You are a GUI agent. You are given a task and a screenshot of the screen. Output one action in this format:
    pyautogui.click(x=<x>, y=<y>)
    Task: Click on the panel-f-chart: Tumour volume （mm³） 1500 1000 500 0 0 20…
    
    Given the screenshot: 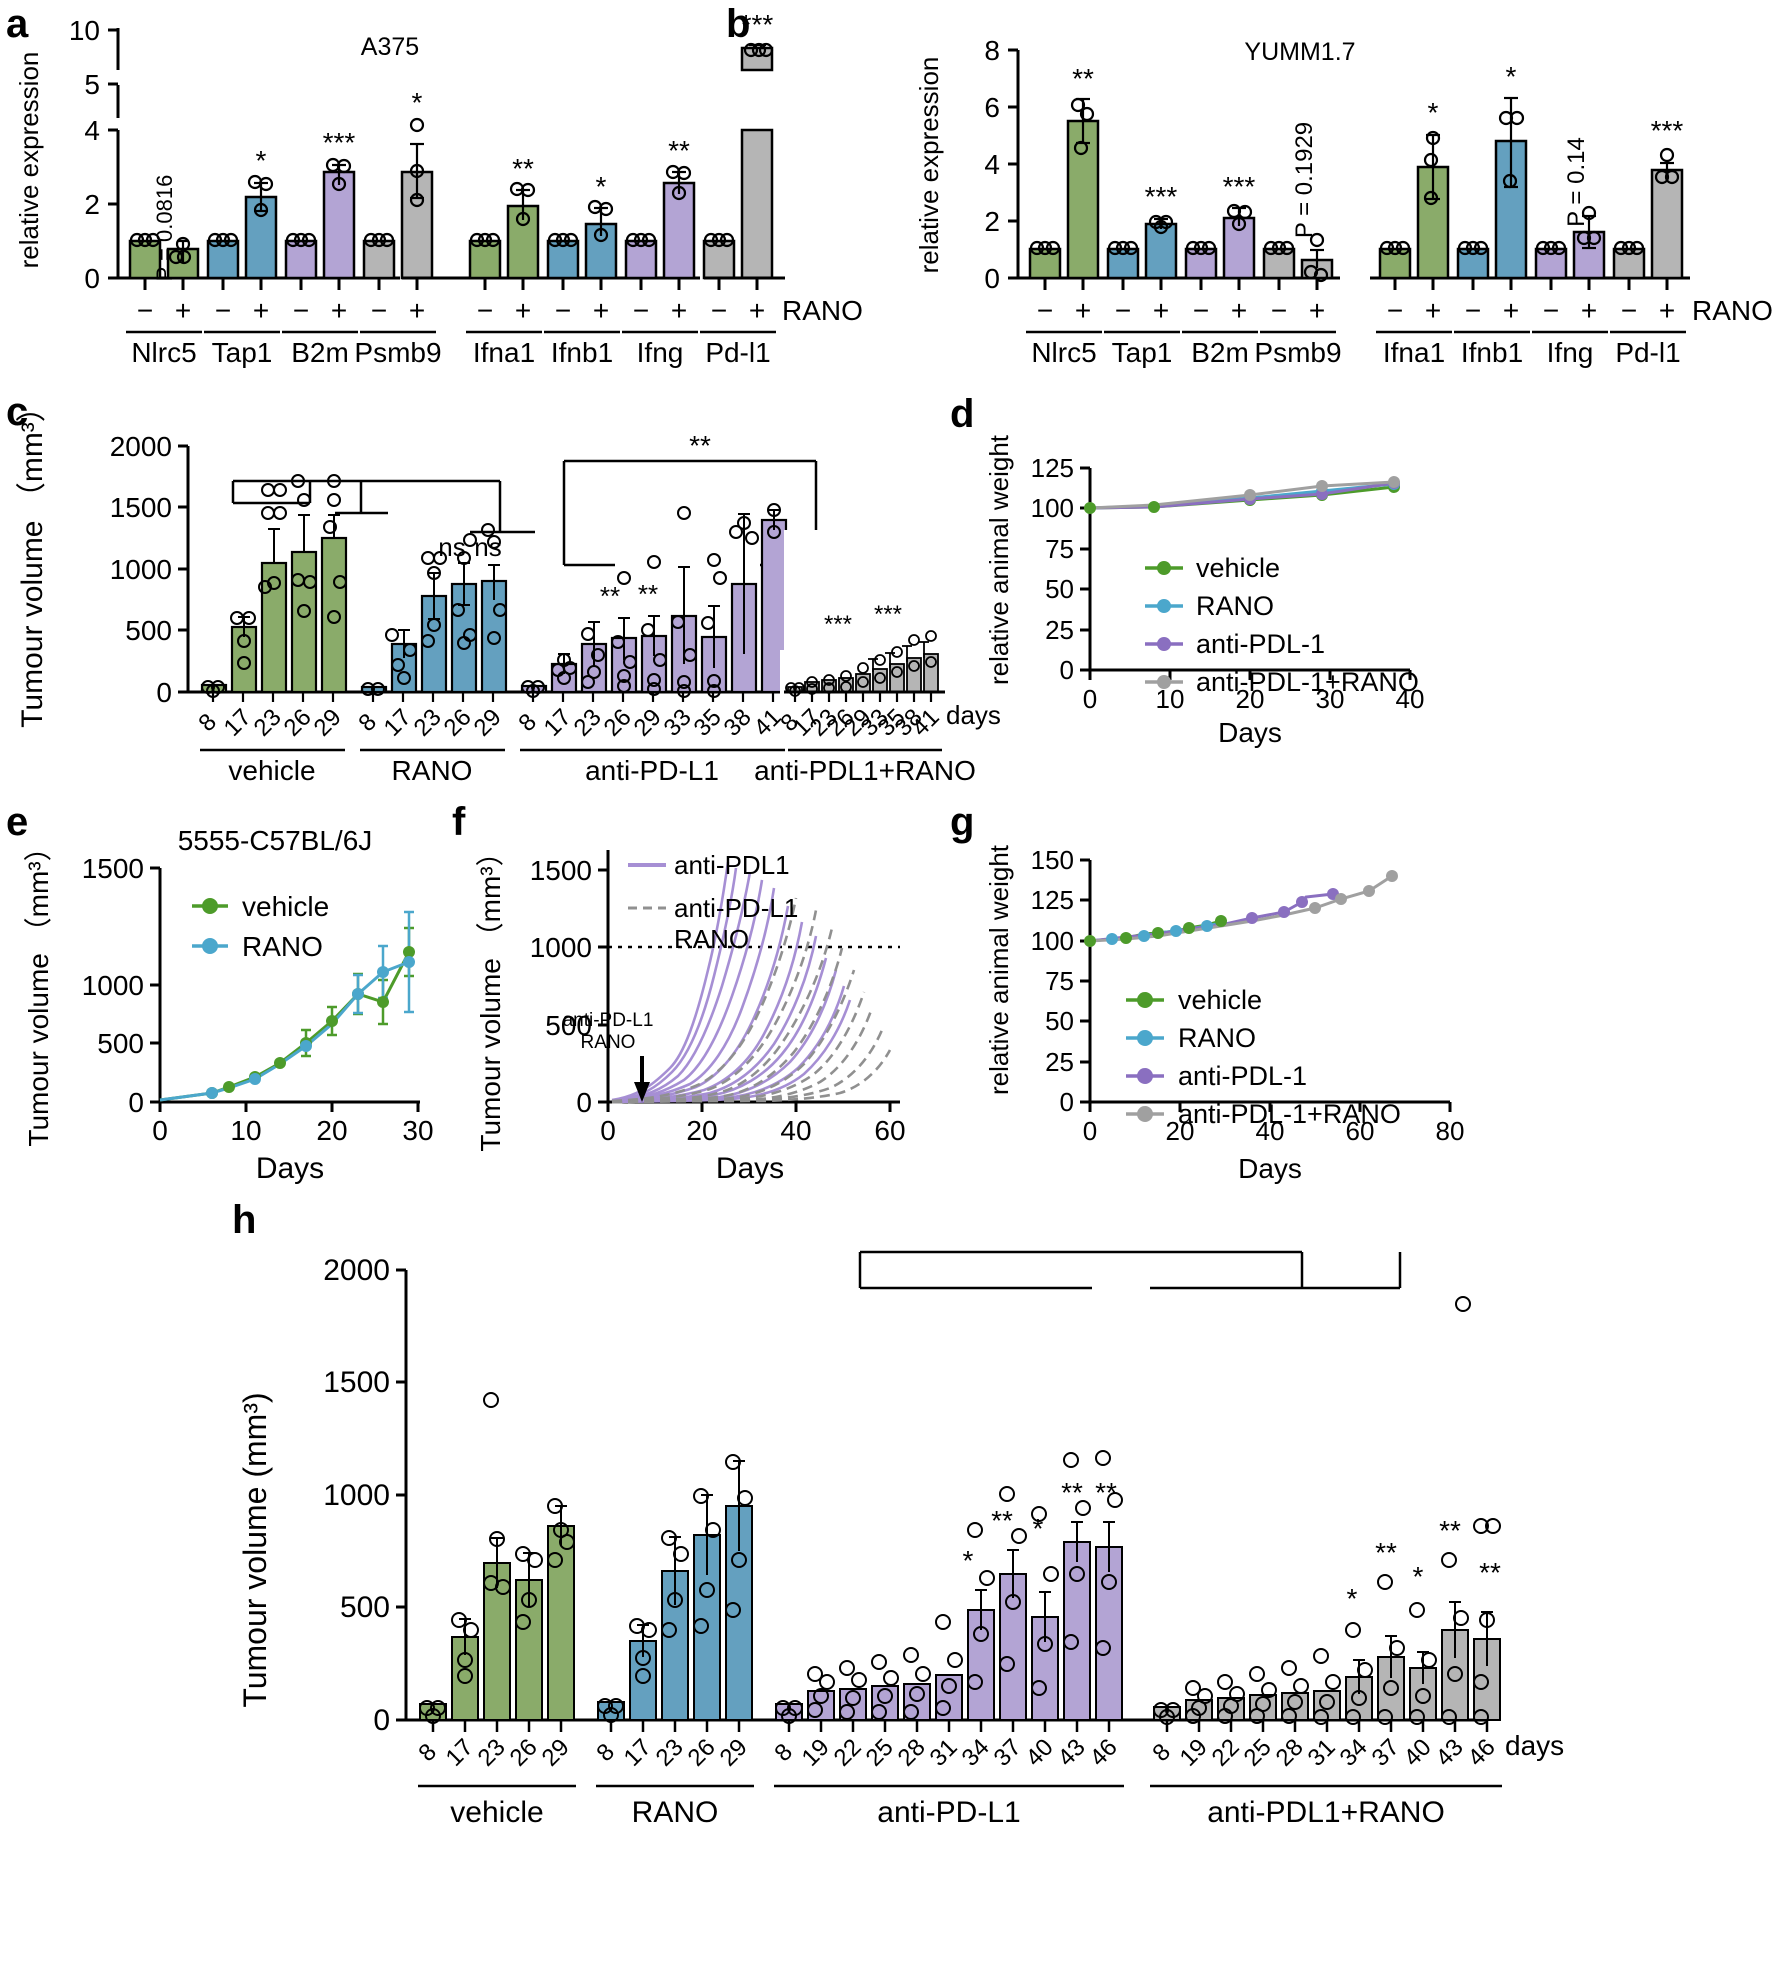 What is the action you would take?
    pyautogui.click(x=690, y=1011)
    